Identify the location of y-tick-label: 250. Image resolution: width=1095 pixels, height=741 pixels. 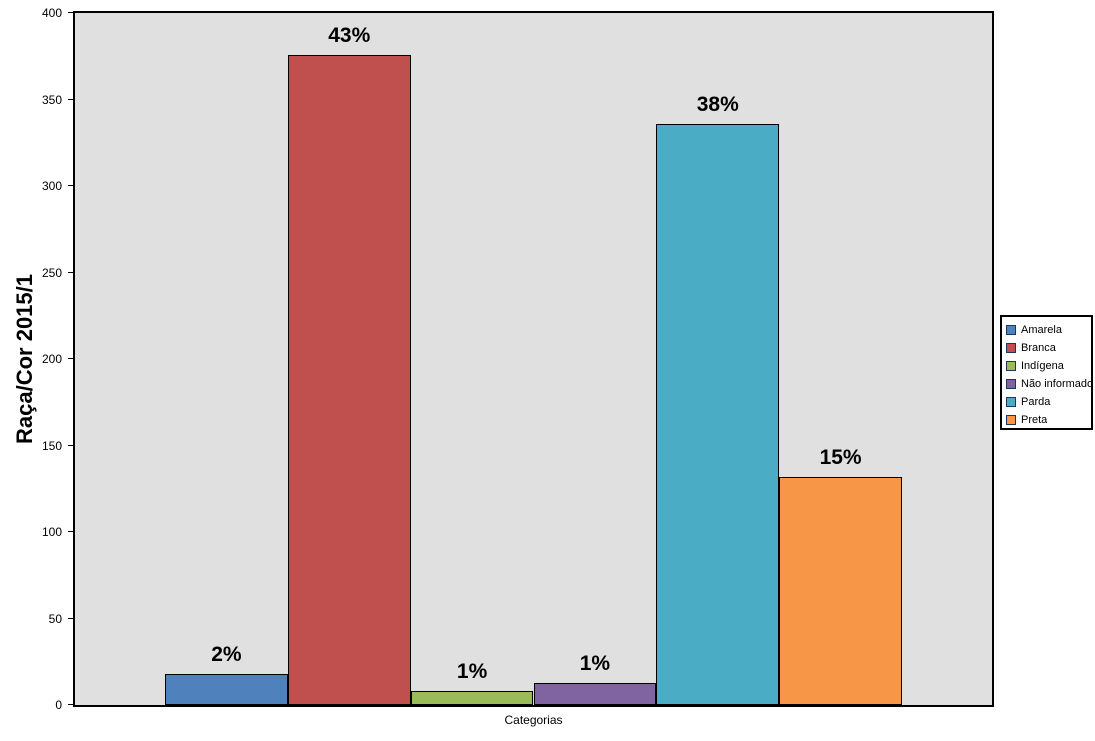
(51, 272).